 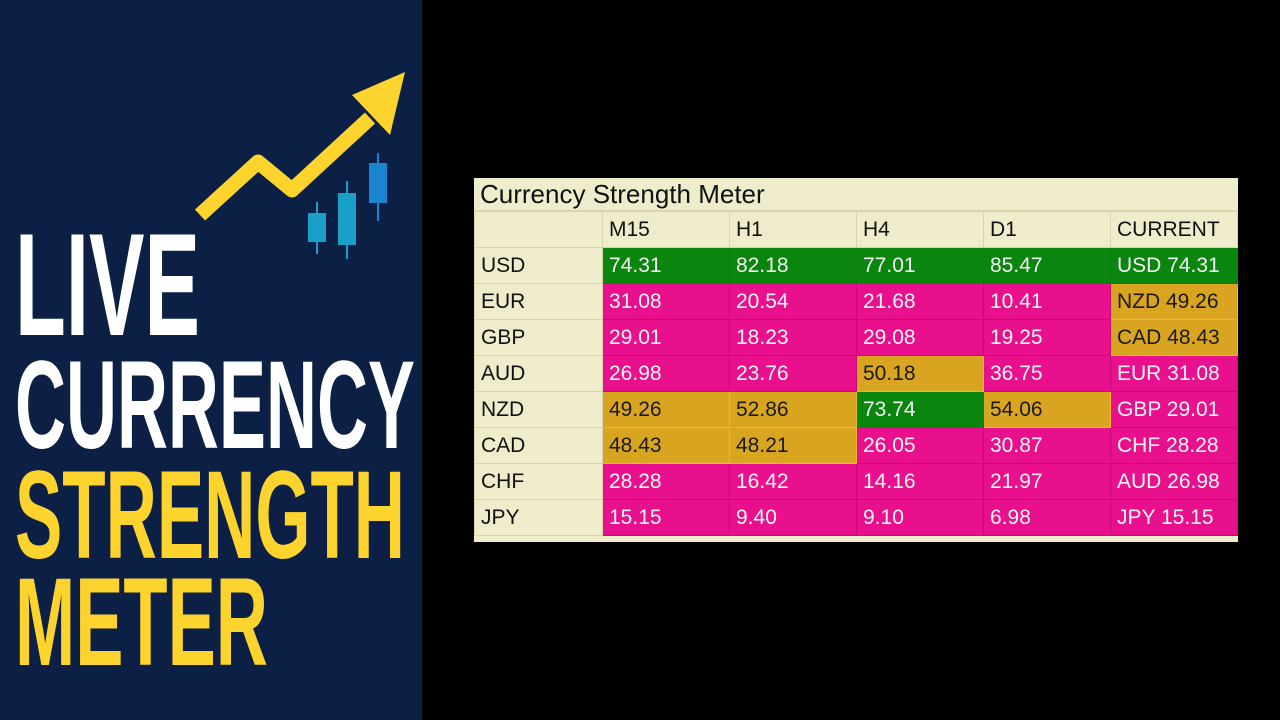 What do you see at coordinates (793, 337) in the screenshot?
I see `strength-cell: 18.23` at bounding box center [793, 337].